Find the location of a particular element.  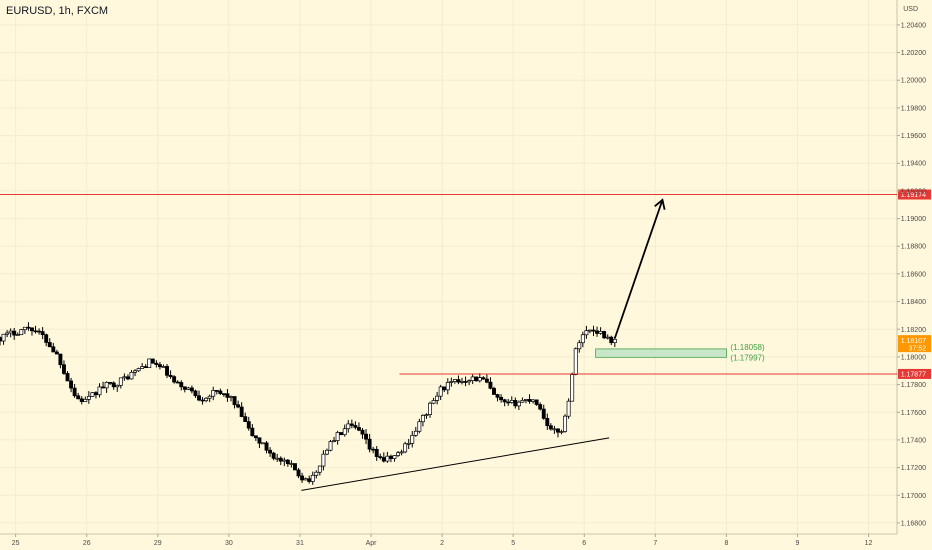

price-tick-label: 1.17400 is located at coordinates (913, 440).